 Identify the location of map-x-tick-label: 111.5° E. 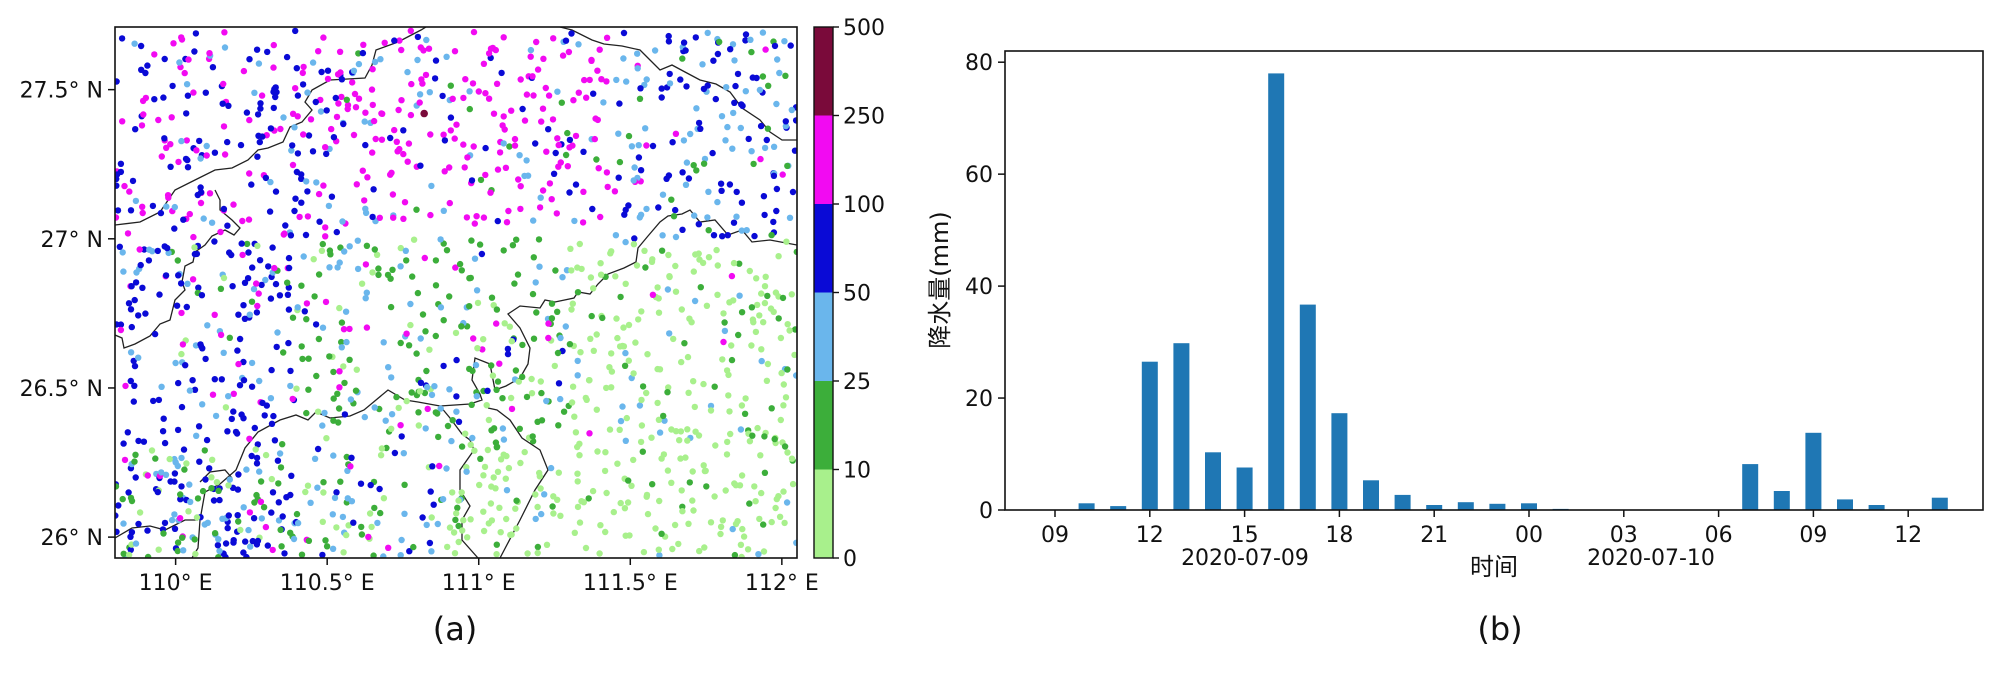
(630, 583).